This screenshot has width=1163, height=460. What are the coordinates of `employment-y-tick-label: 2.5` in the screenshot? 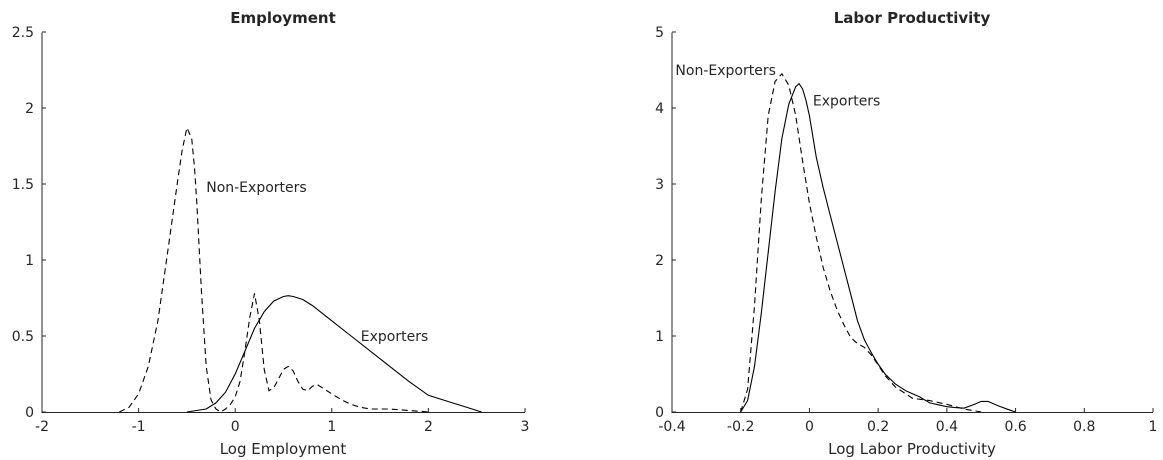 It's located at (23, 33).